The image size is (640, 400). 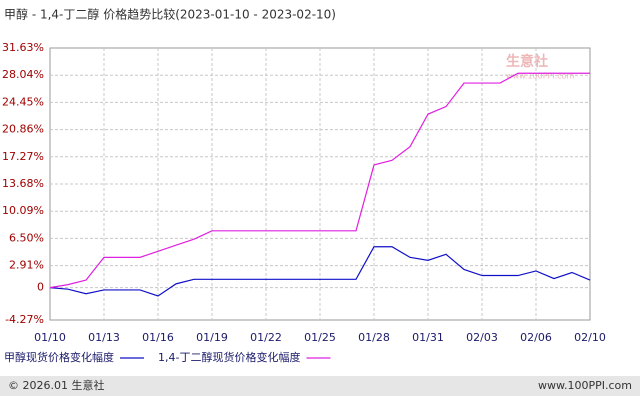 I want to click on y-tick-label: 13.68%, so click(x=23, y=183).